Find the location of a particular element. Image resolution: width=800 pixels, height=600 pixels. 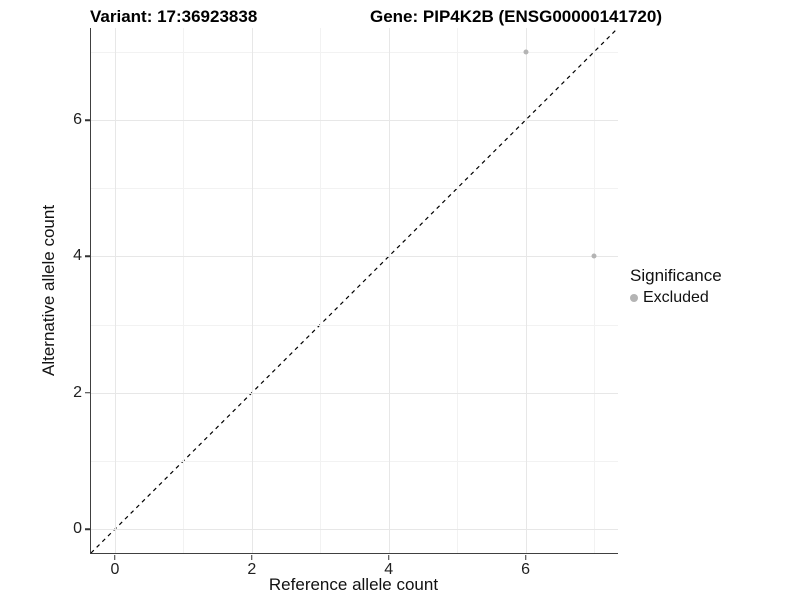

x-axis-tick-label: 4 is located at coordinates (389, 569).